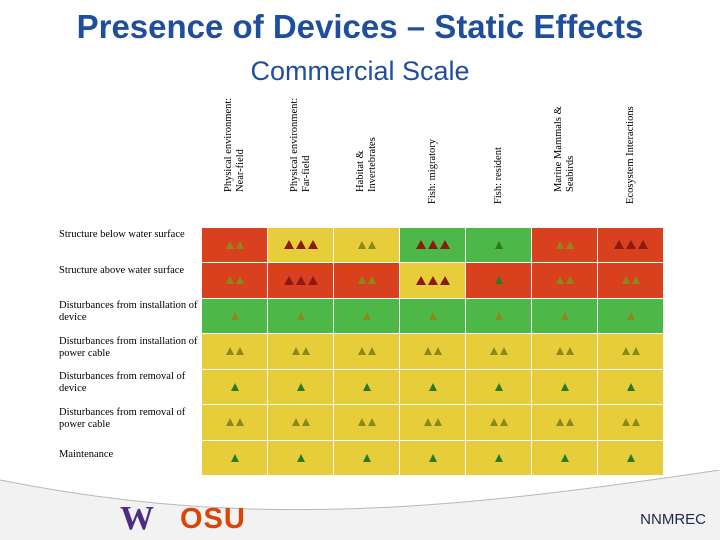 The image size is (720, 540). Describe the element at coordinates (128, 311) in the screenshot. I see `row-label: Disturbances from installation of device` at that location.